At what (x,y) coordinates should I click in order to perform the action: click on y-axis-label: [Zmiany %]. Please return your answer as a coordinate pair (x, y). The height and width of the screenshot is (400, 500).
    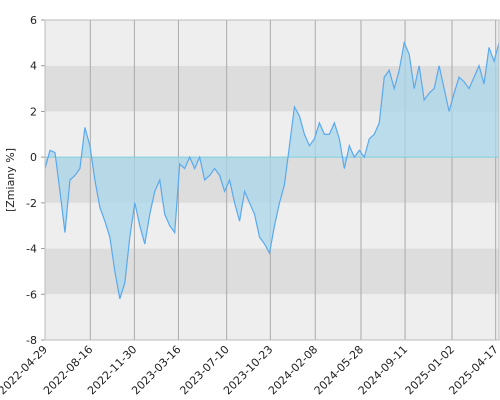
    Looking at the image, I should click on (10, 180).